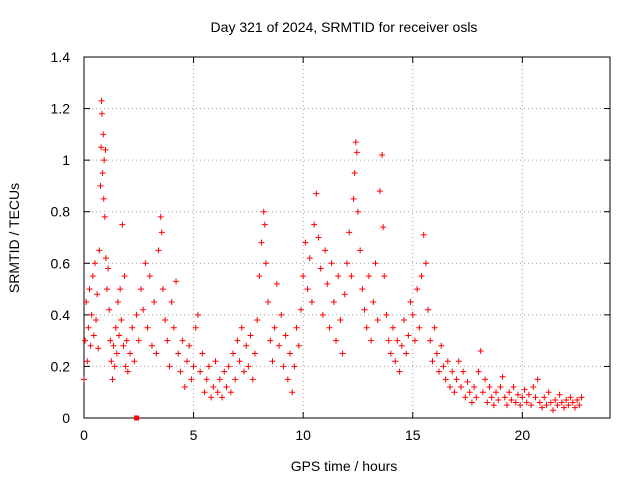 This screenshot has height=480, width=640. Describe the element at coordinates (61, 57) in the screenshot. I see `y-tick-label: 1.4` at that location.